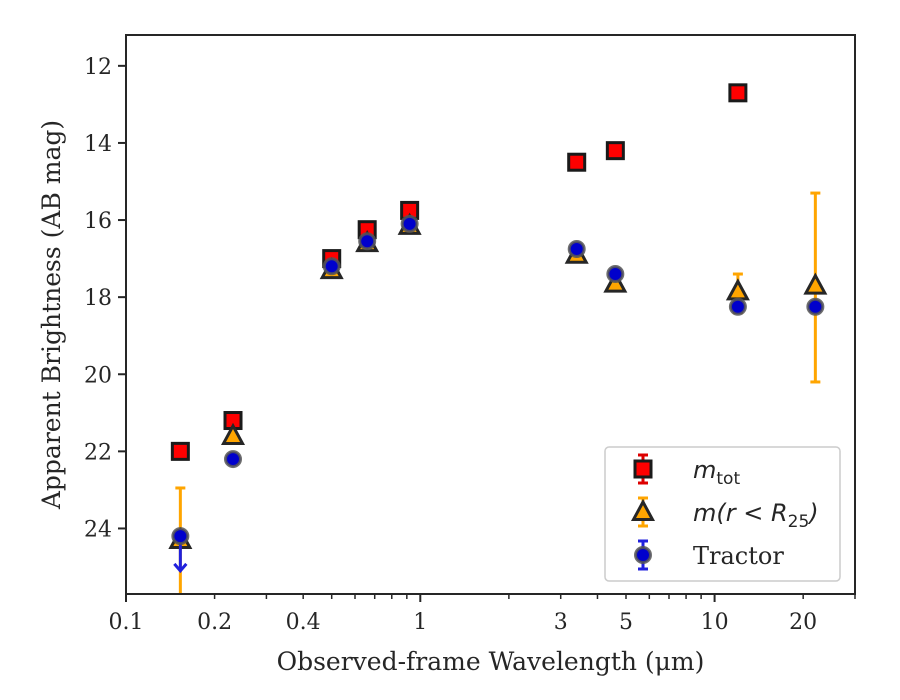 Image resolution: width=900 pixels, height=700 pixels. Describe the element at coordinates (180, 568) in the screenshot. I see `upper-limit-arrow` at that location.